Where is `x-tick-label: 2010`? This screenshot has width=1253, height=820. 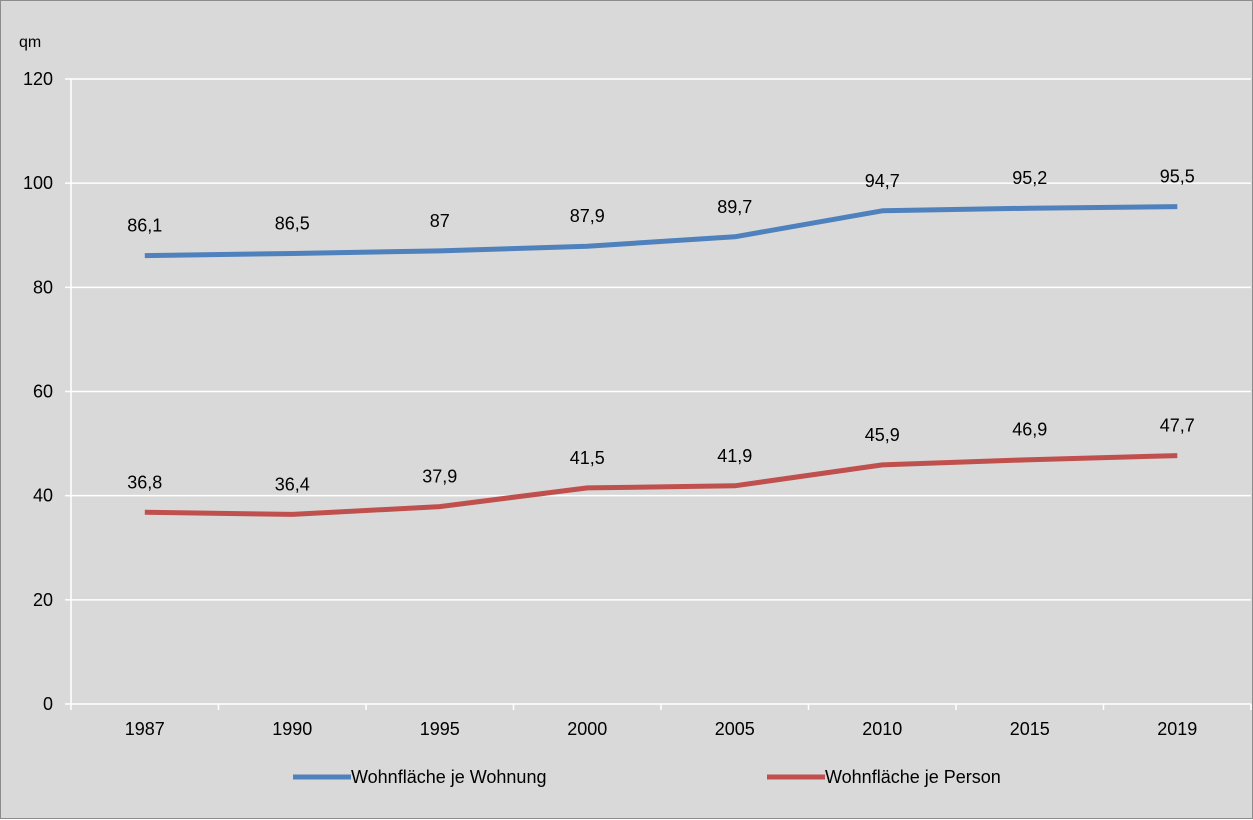 x-tick-label: 2010 is located at coordinates (882, 729).